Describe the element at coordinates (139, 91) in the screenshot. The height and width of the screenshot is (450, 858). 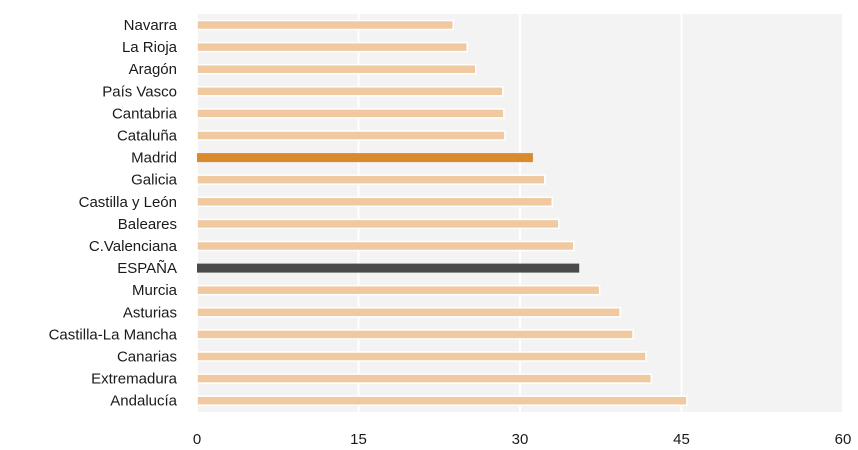
I see `label-pais-vasco: País Vasco` at that location.